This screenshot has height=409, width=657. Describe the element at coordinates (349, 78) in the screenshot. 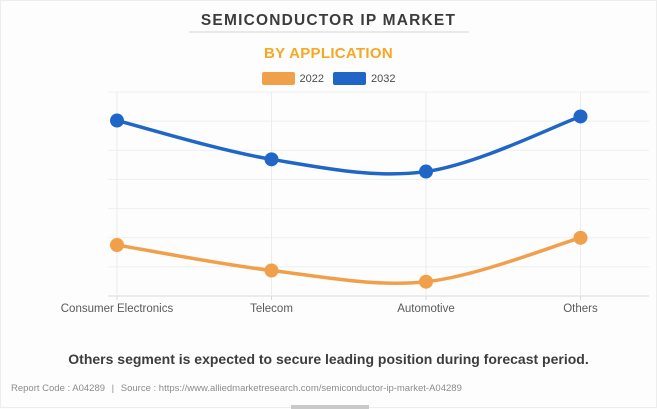

I see `legend-swatch-2032-icon` at that location.